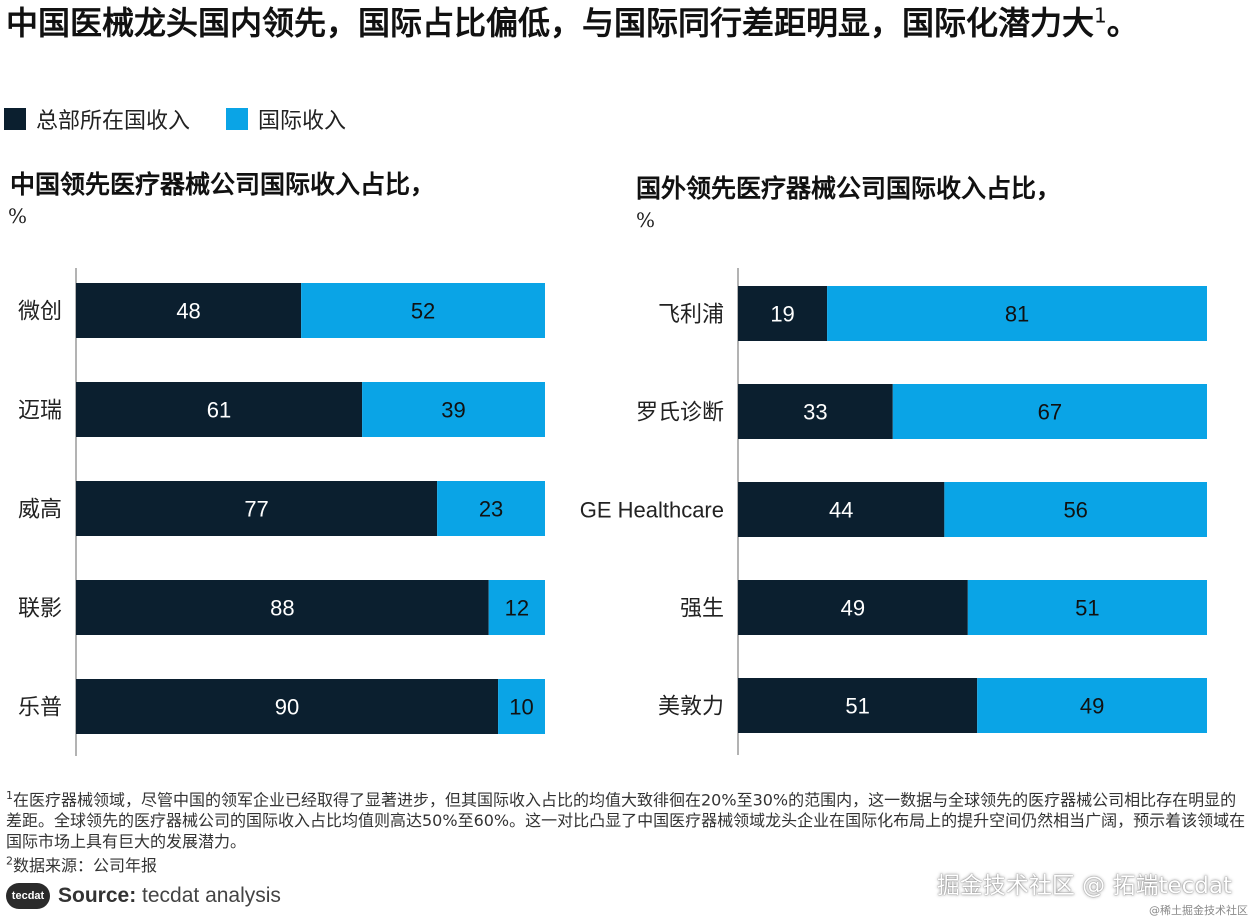 Image resolution: width=1256 pixels, height=919 pixels. I want to click on legend-item-international: 国际收入, so click(286, 119).